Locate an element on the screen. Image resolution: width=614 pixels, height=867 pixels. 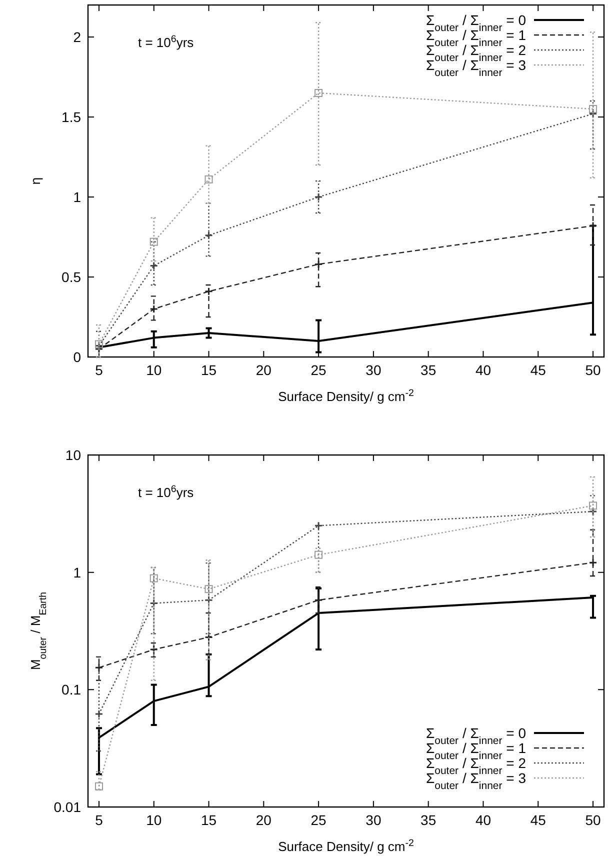
y-tick-label: 0 is located at coordinates (77, 357).